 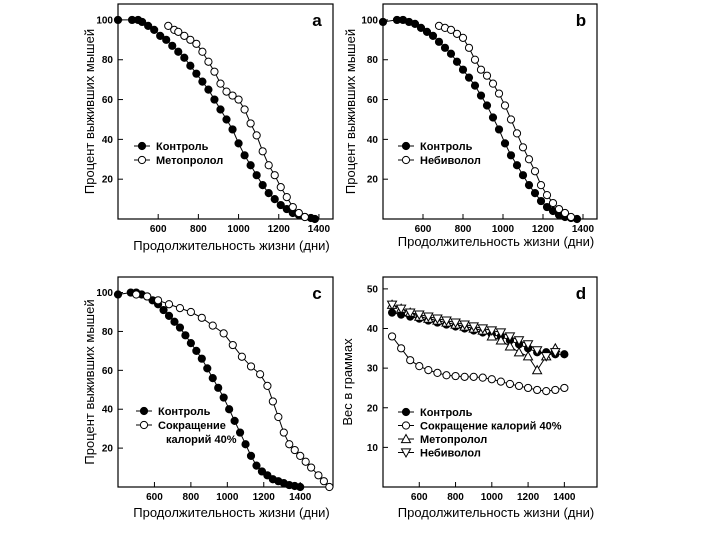 What do you see at coordinates (450, 161) in the screenshot?
I see `legend-label: Небиволол` at bounding box center [450, 161].